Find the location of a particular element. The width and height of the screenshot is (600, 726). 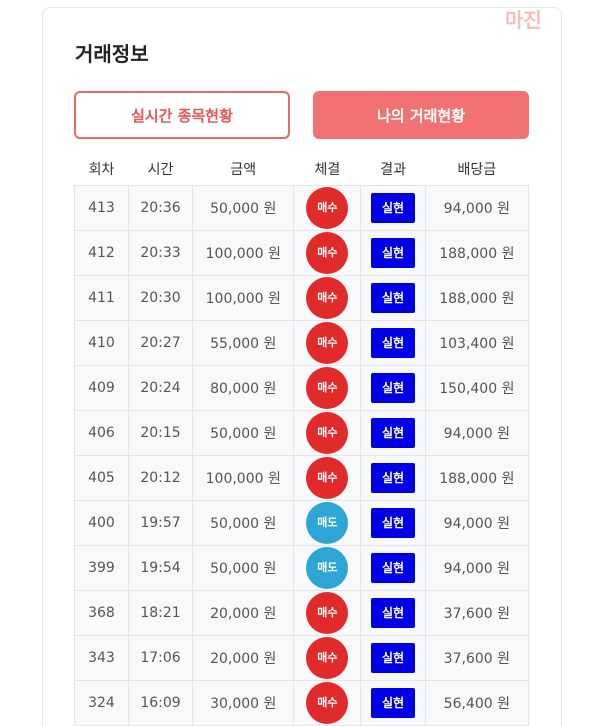

row: 406 20:15 50,000 원 매수 실현 94,000 원 is located at coordinates (302, 433).